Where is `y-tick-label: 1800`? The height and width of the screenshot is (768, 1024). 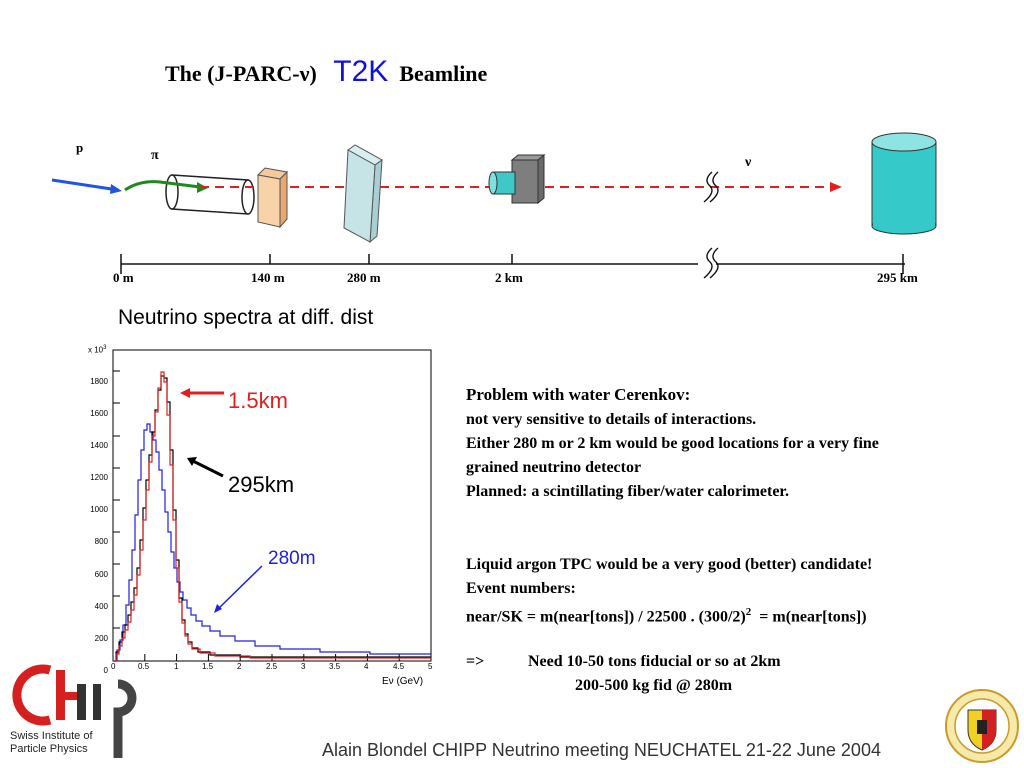
y-tick-label: 1800 is located at coordinates (99, 381).